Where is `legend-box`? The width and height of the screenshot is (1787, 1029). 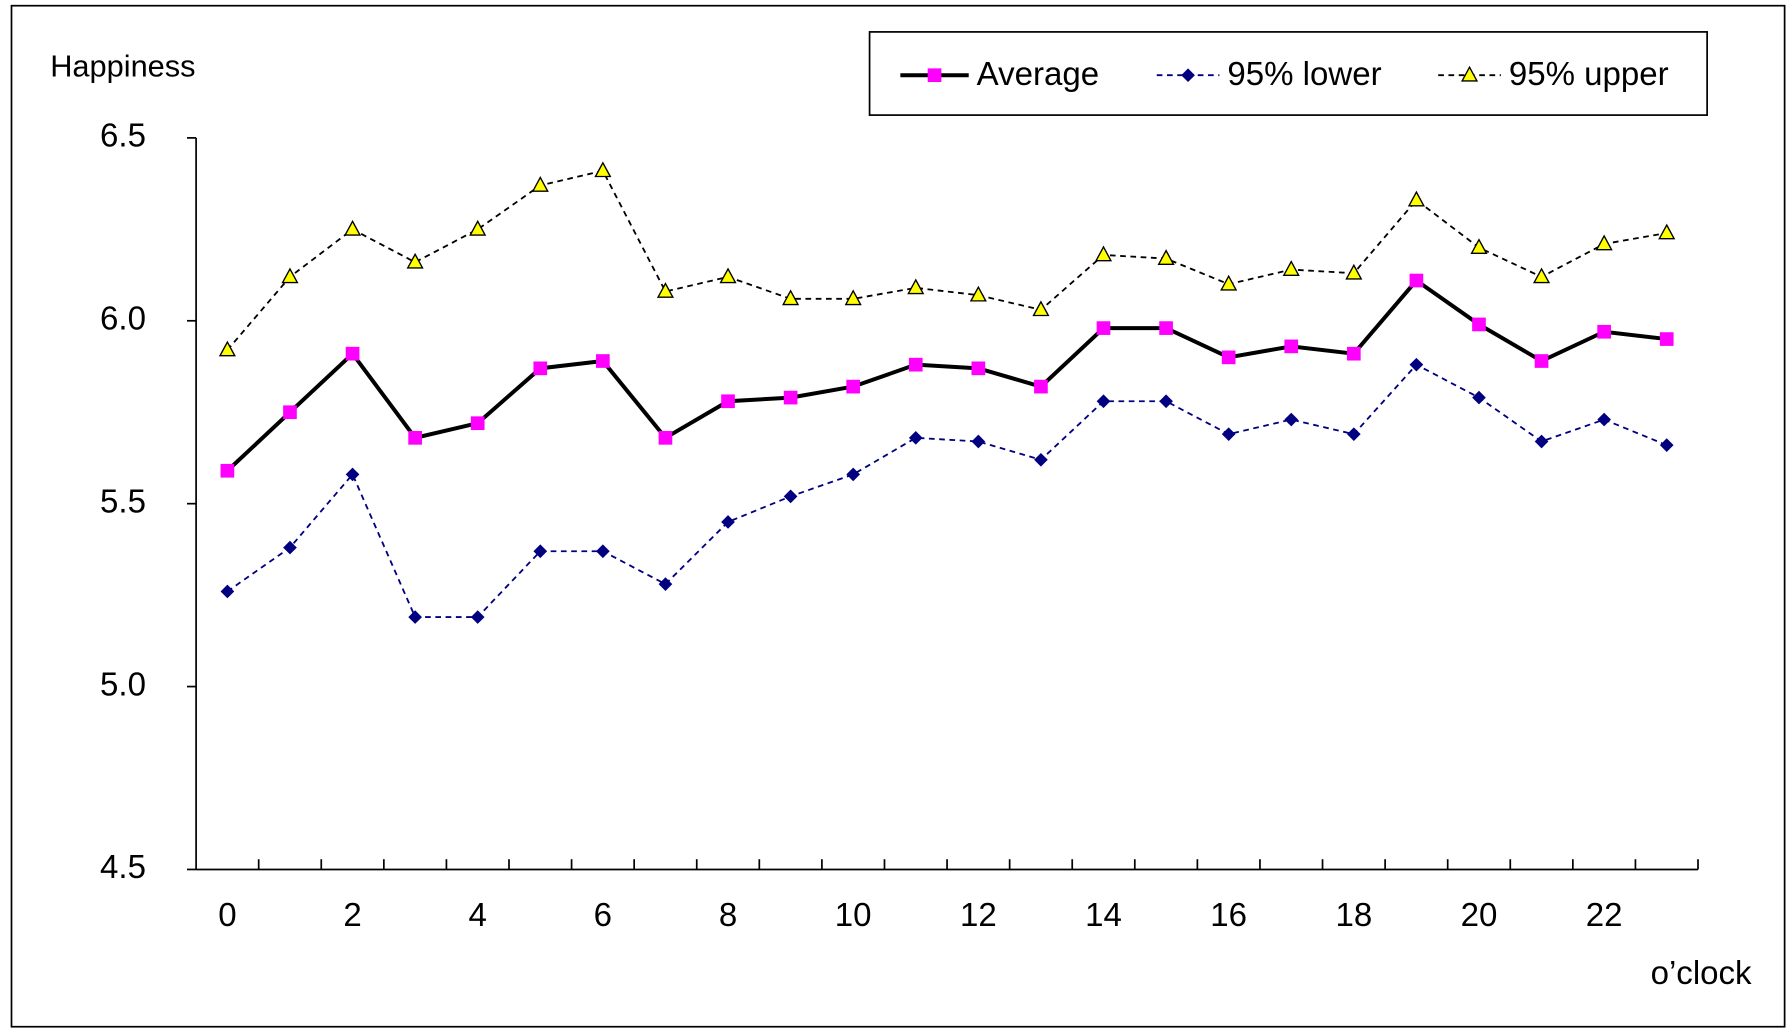
legend-box is located at coordinates (1288, 73).